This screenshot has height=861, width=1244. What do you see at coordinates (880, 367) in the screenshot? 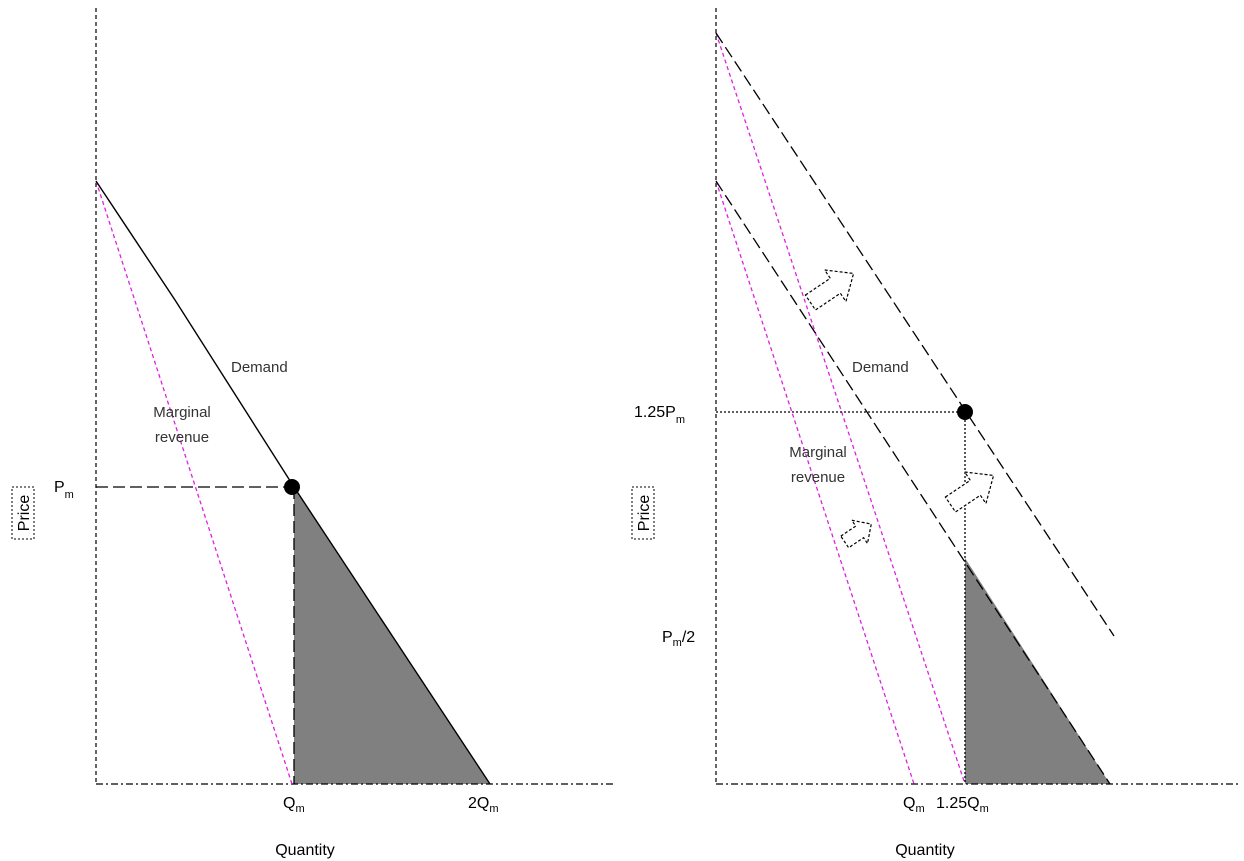
I see `right-demand-label: Demand` at bounding box center [880, 367].